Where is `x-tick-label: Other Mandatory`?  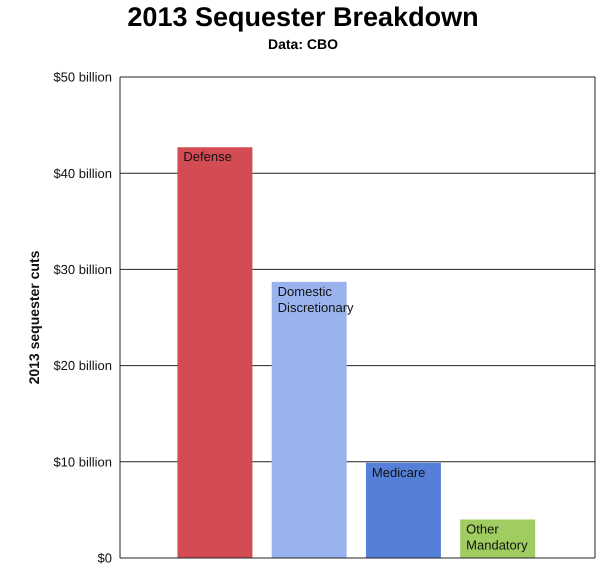 x-tick-label: Other Mandatory is located at coordinates (497, 537).